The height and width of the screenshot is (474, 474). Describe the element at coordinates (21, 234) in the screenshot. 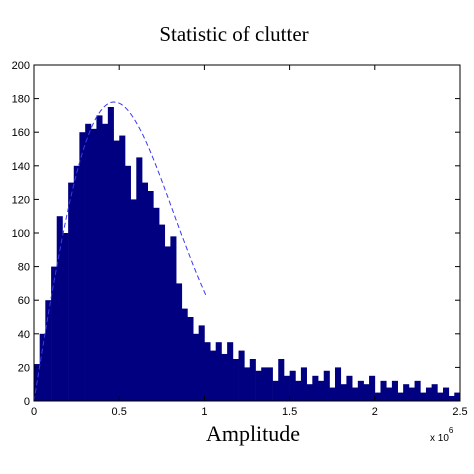

I see `y-tick-label: 100` at that location.